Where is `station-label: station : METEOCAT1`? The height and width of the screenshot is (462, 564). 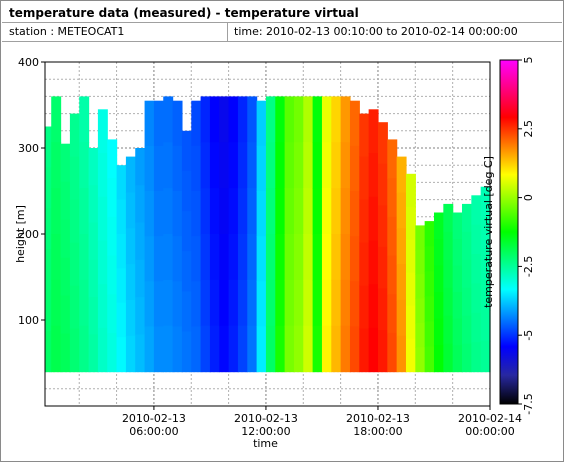
station-label: station : METEOCAT1 is located at coordinates (67, 31).